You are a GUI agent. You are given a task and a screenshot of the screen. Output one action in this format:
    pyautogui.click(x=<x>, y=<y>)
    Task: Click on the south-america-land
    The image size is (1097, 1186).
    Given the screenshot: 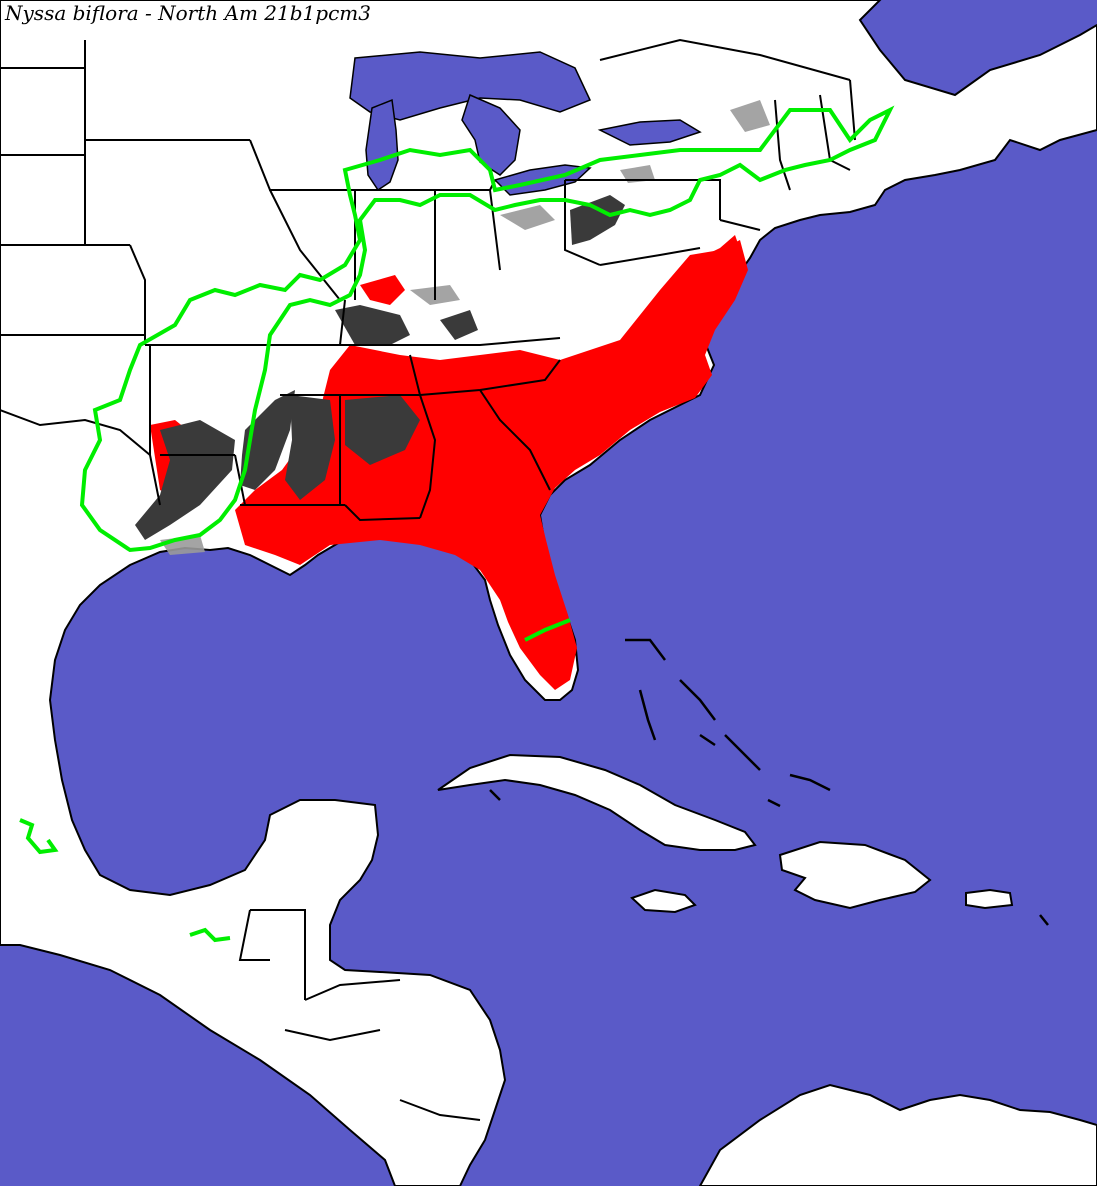 What is the action you would take?
    pyautogui.click(x=897, y=1134)
    